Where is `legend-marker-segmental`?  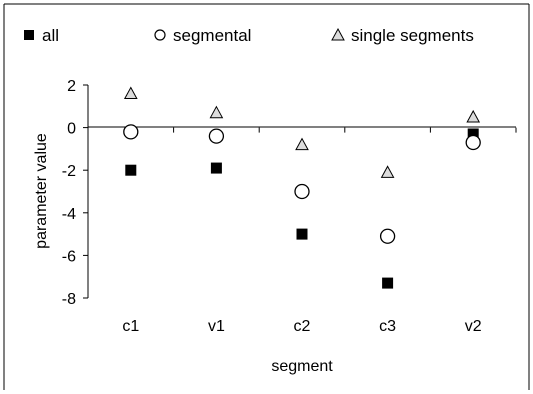 legend-marker-segmental is located at coordinates (160, 35).